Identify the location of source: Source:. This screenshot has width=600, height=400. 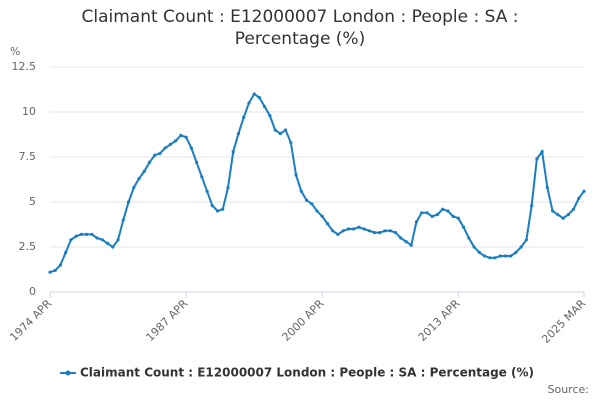
(569, 389).